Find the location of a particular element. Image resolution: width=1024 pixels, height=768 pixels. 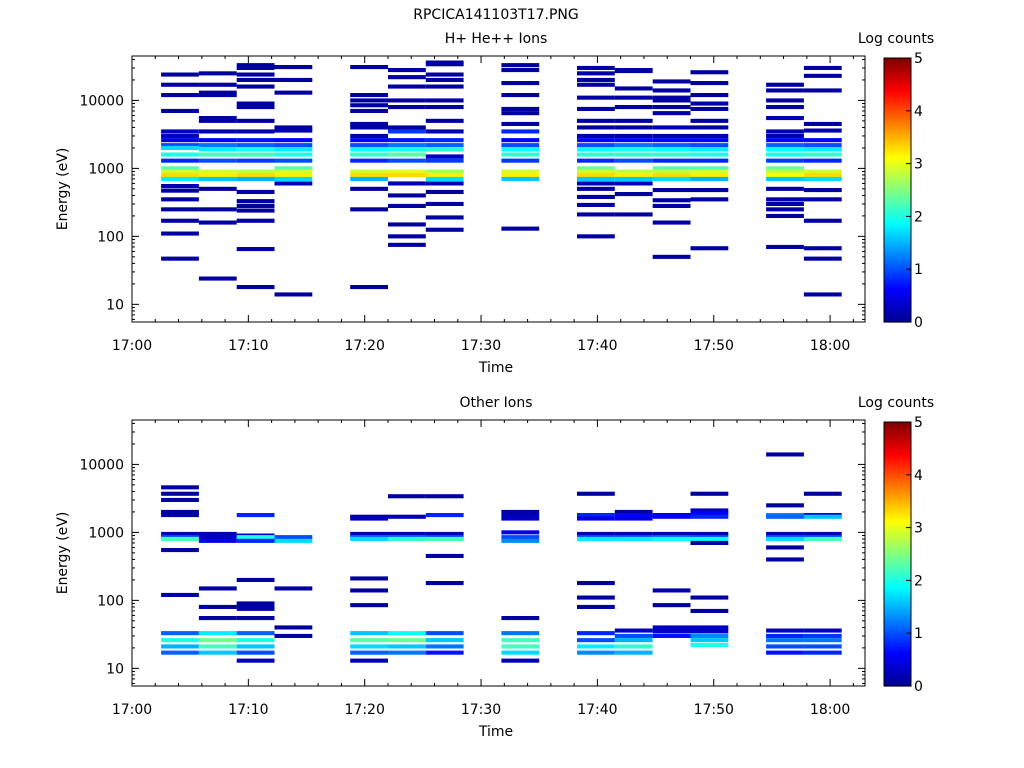

colorbar-label: Log counts is located at coordinates (896, 403).